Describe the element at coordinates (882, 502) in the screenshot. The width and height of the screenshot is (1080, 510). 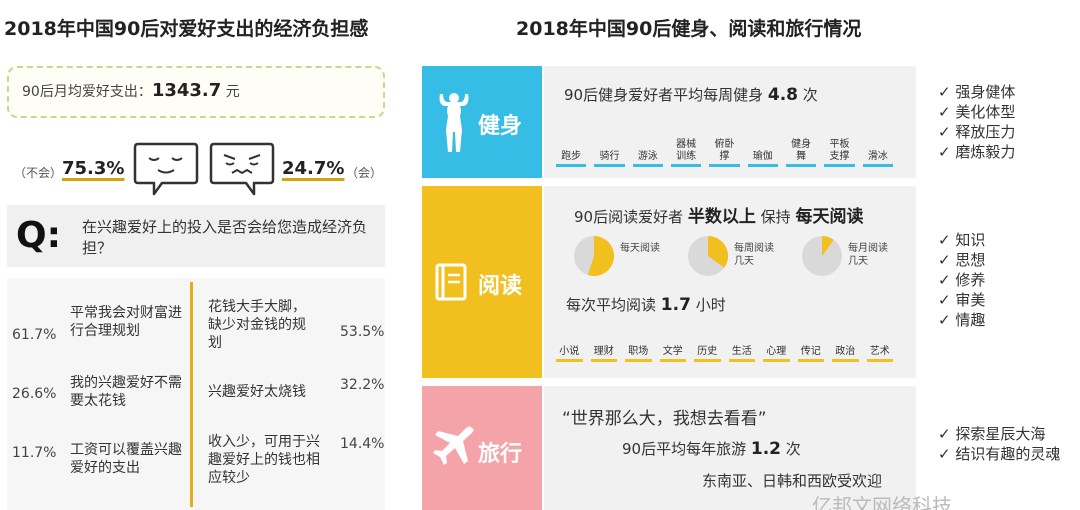
I see `watermark: 亿邦文网络科技` at that location.